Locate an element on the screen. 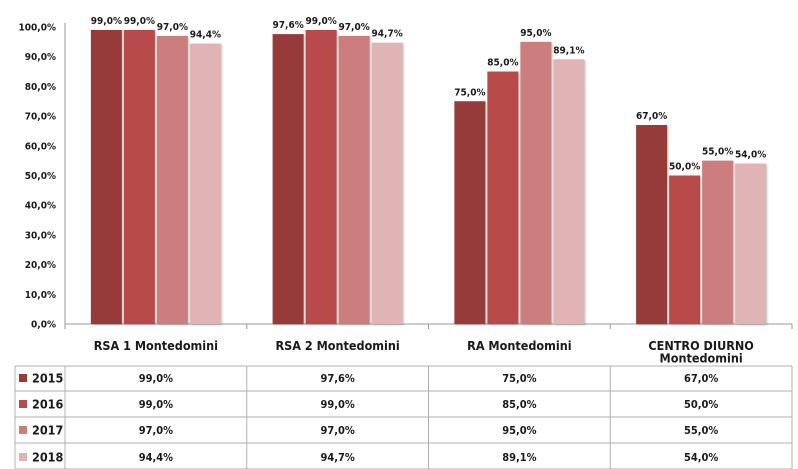 The width and height of the screenshot is (798, 469). table-cell: 95,0% is located at coordinates (519, 430).